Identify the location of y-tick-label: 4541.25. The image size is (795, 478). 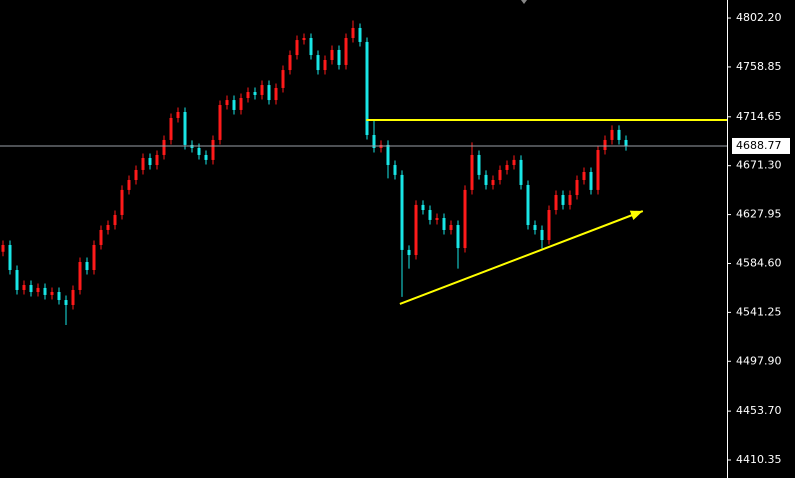
(759, 311).